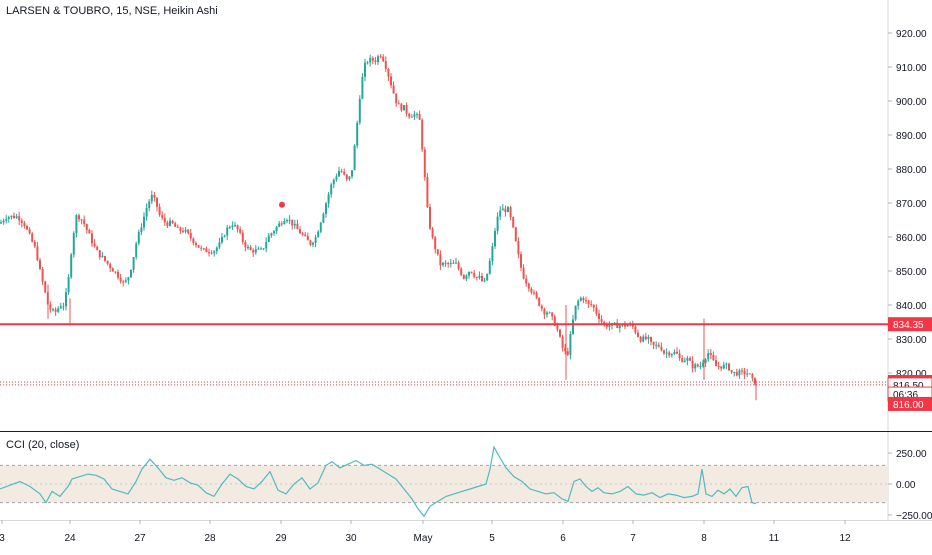 The width and height of the screenshot is (932, 555). Describe the element at coordinates (492, 538) in the screenshot. I see `time-tick-label: 5` at that location.